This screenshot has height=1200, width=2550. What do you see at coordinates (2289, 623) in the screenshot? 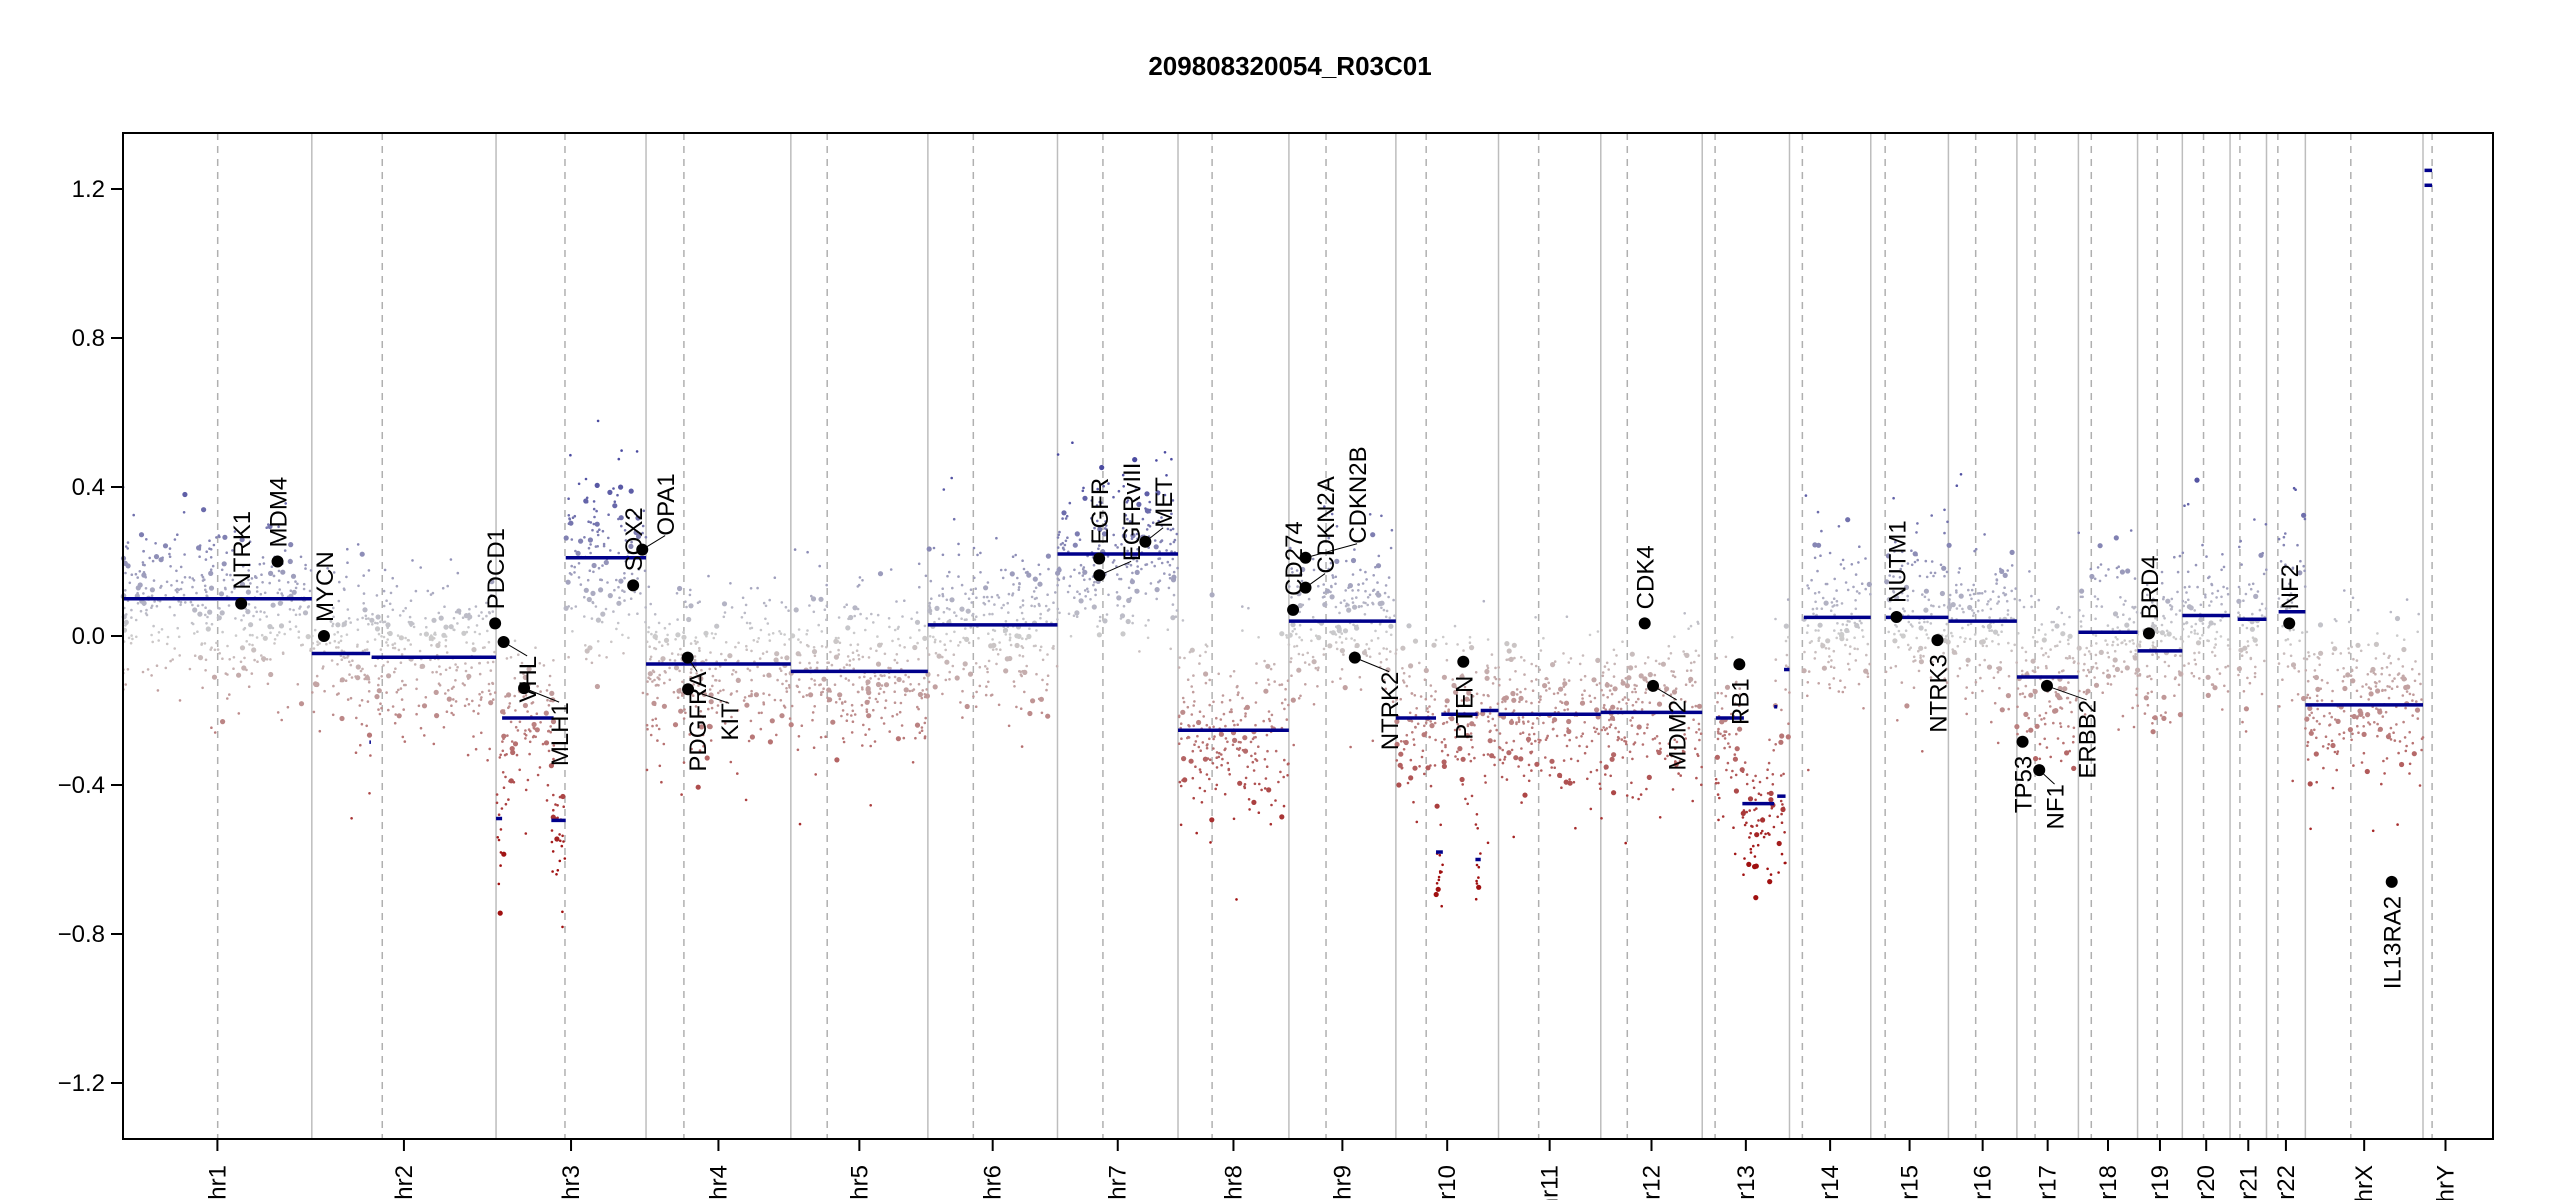
I see `gene-point` at bounding box center [2289, 623].